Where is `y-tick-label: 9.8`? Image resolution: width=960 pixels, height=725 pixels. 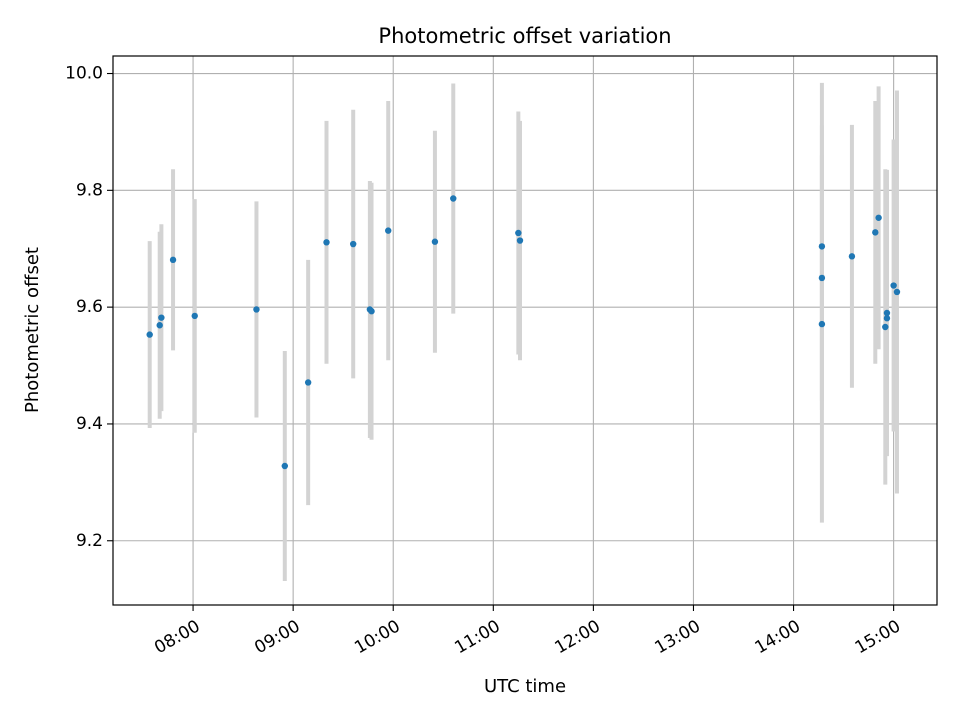
y-tick-label: 9.8 is located at coordinates (89, 190).